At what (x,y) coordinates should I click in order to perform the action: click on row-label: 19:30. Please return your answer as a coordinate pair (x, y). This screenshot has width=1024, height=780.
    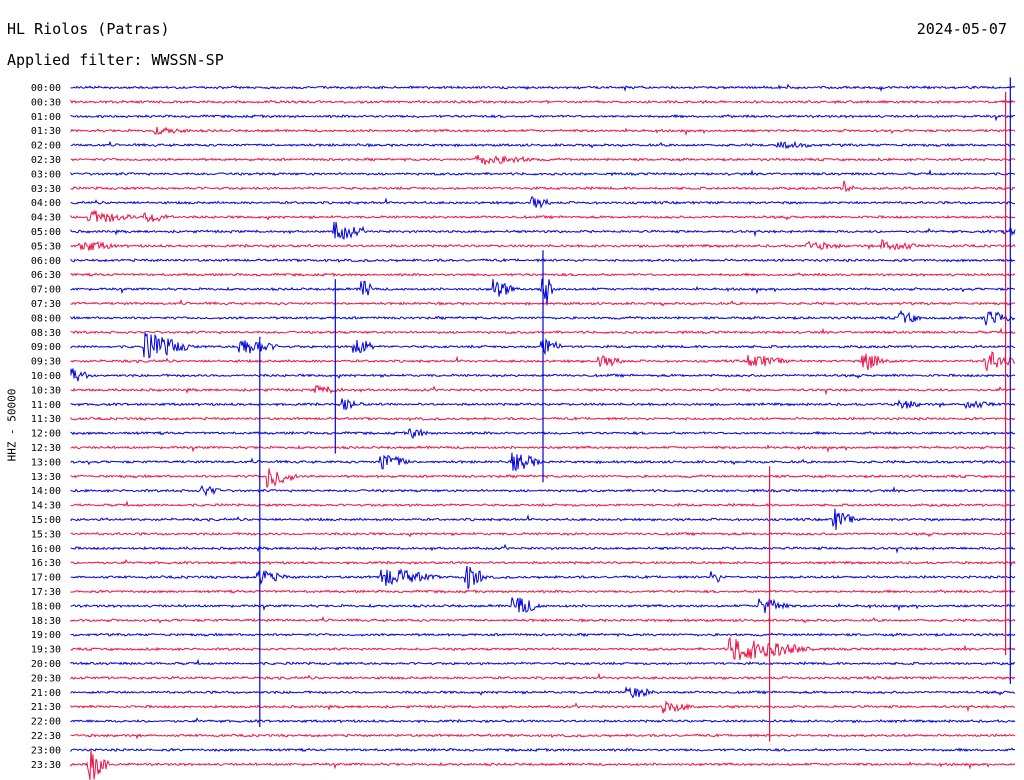
    Looking at the image, I should click on (46, 650).